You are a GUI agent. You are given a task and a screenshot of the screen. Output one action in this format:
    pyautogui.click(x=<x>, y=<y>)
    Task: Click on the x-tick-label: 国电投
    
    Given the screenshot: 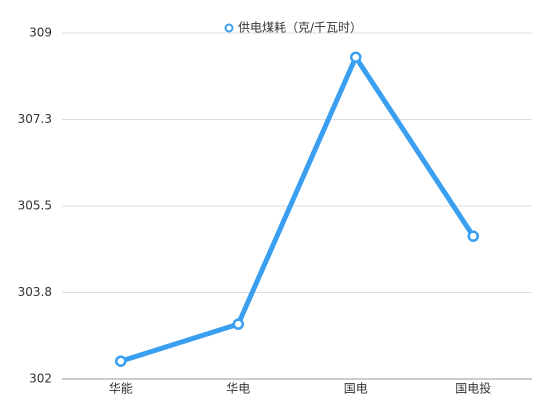 What is the action you would take?
    pyautogui.click(x=473, y=388)
    